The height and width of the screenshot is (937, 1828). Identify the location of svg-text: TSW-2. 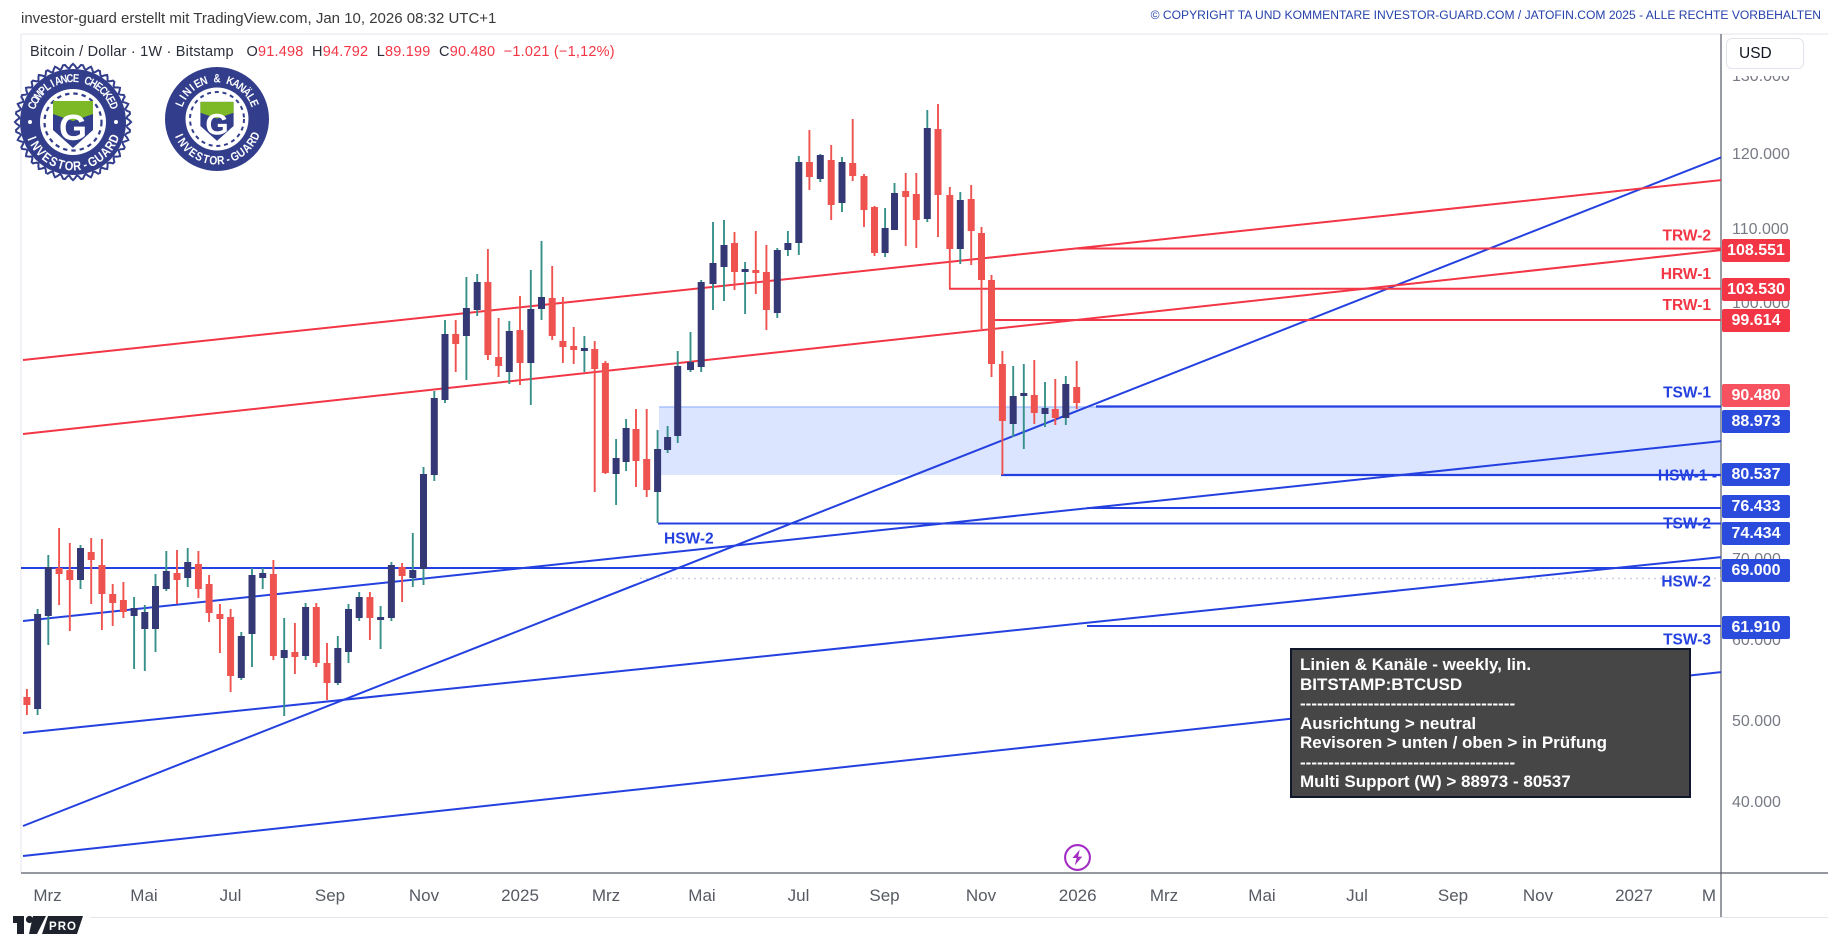
(1687, 524).